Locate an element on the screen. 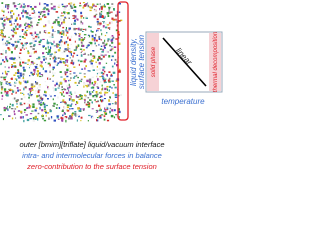  right-band-label: thermal decomposition is located at coordinates (216, 61).